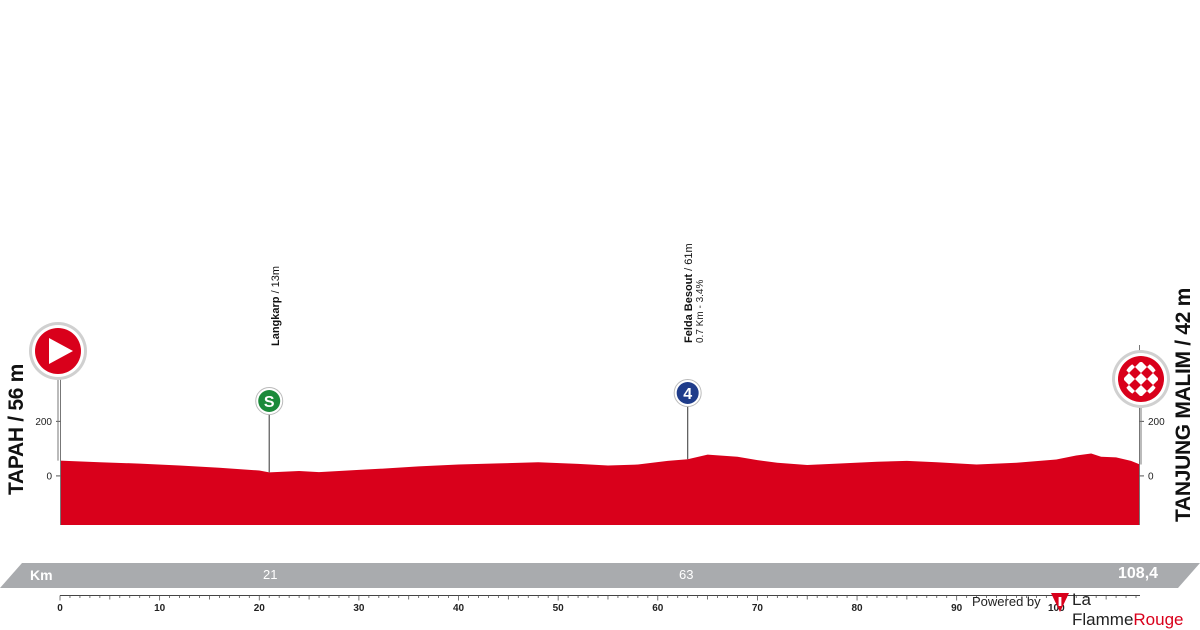 Image resolution: width=1200 pixels, height=630 pixels. What do you see at coordinates (60, 608) in the screenshot?
I see `km-axis-tick-label: 0` at bounding box center [60, 608].